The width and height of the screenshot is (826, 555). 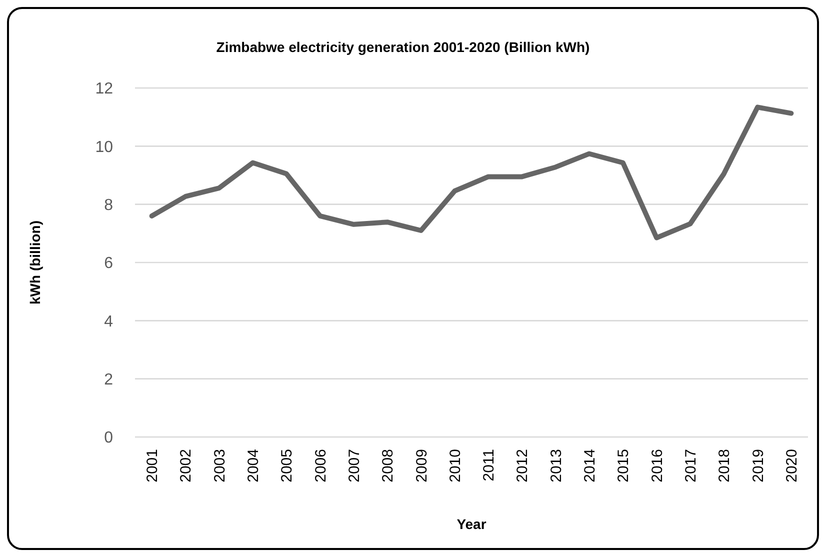 What do you see at coordinates (556, 465) in the screenshot?
I see `x-tick-label: 2013` at bounding box center [556, 465].